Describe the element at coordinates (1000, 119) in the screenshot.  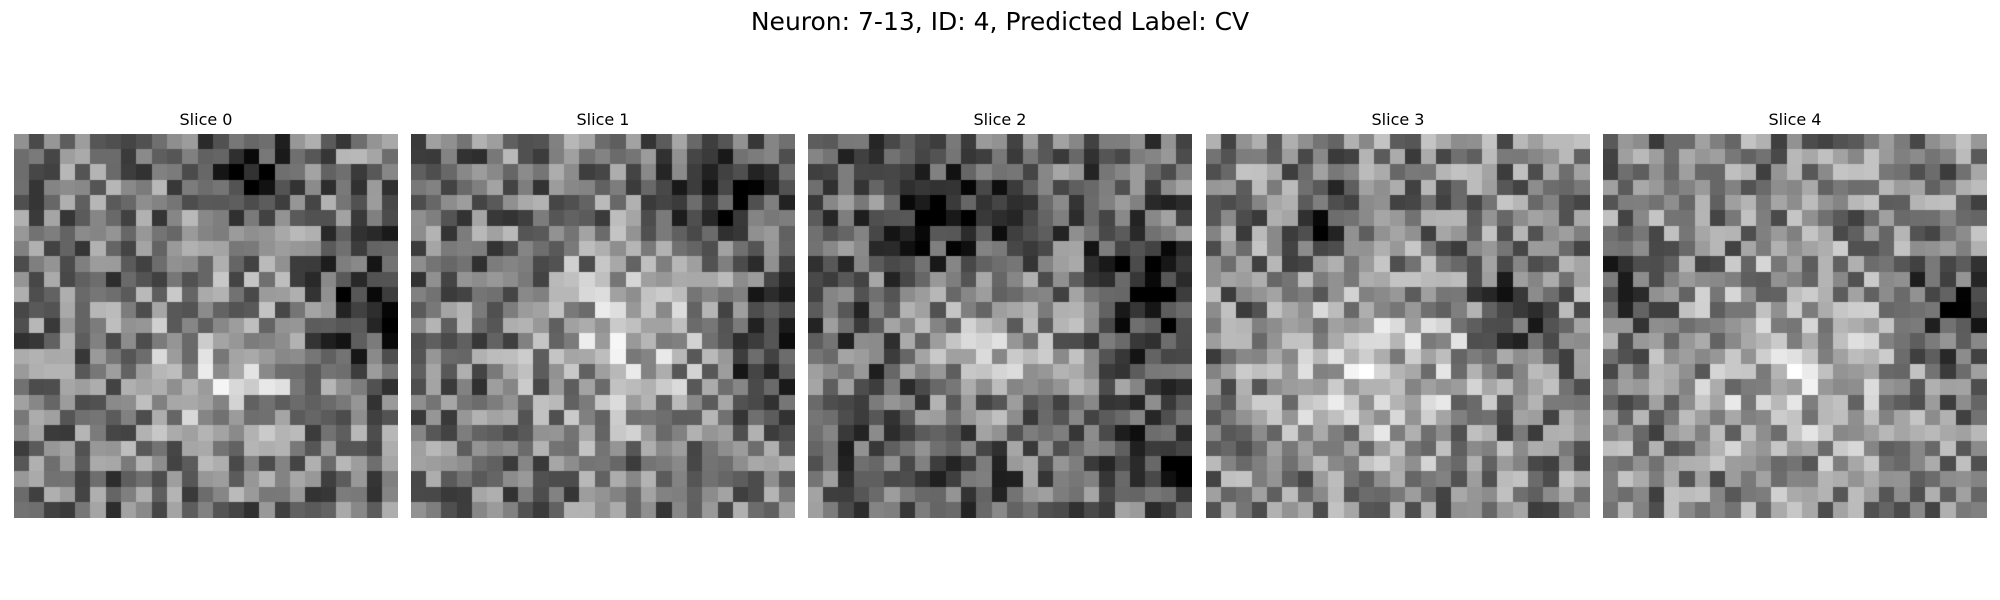
I see `slice-title-2: Slice 2` at that location.